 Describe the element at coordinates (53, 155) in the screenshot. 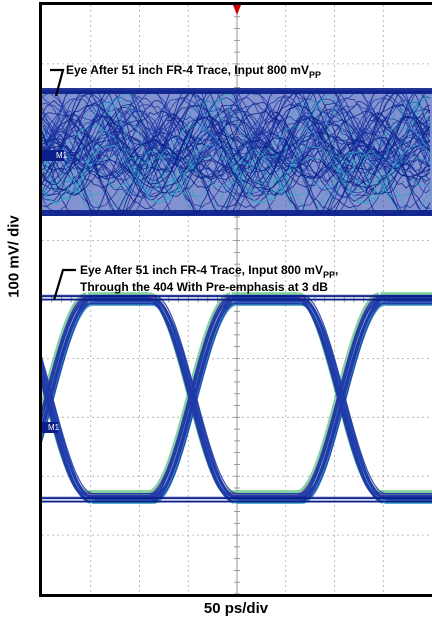

I see `marker-m1-top-bg` at that location.